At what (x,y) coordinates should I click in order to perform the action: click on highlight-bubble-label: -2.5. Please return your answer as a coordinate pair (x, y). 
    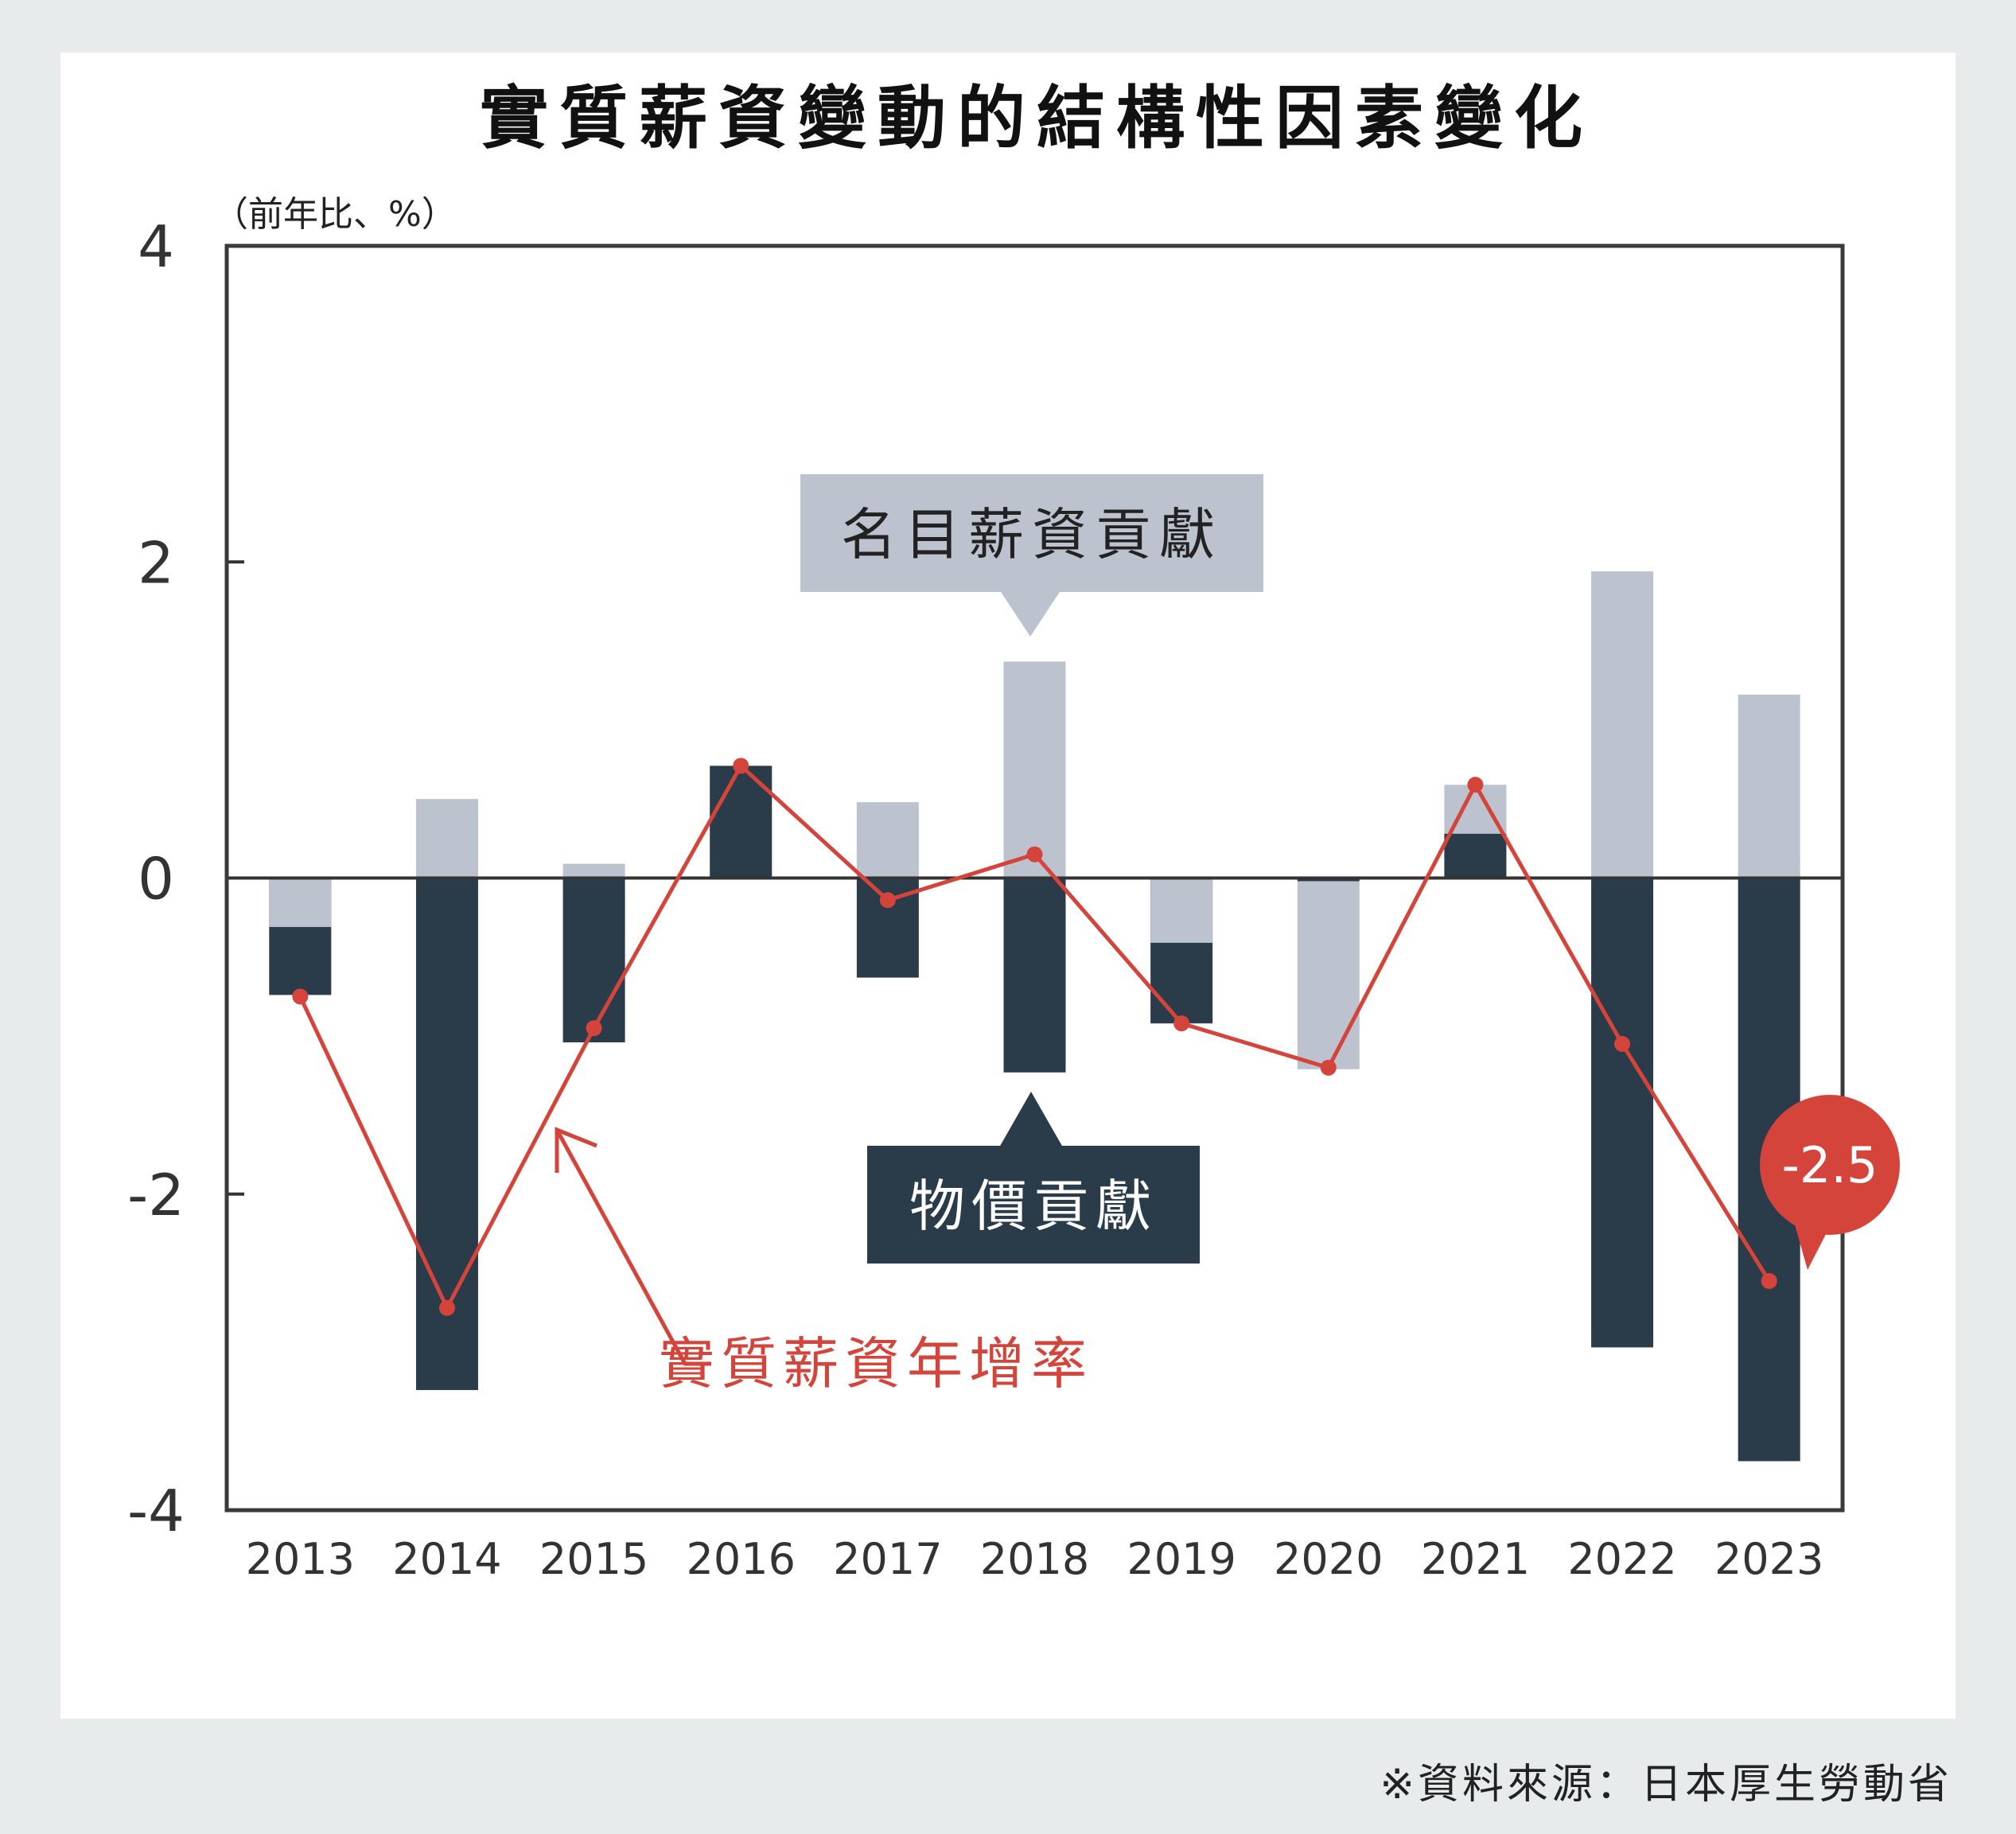
    Looking at the image, I should click on (1830, 1165).